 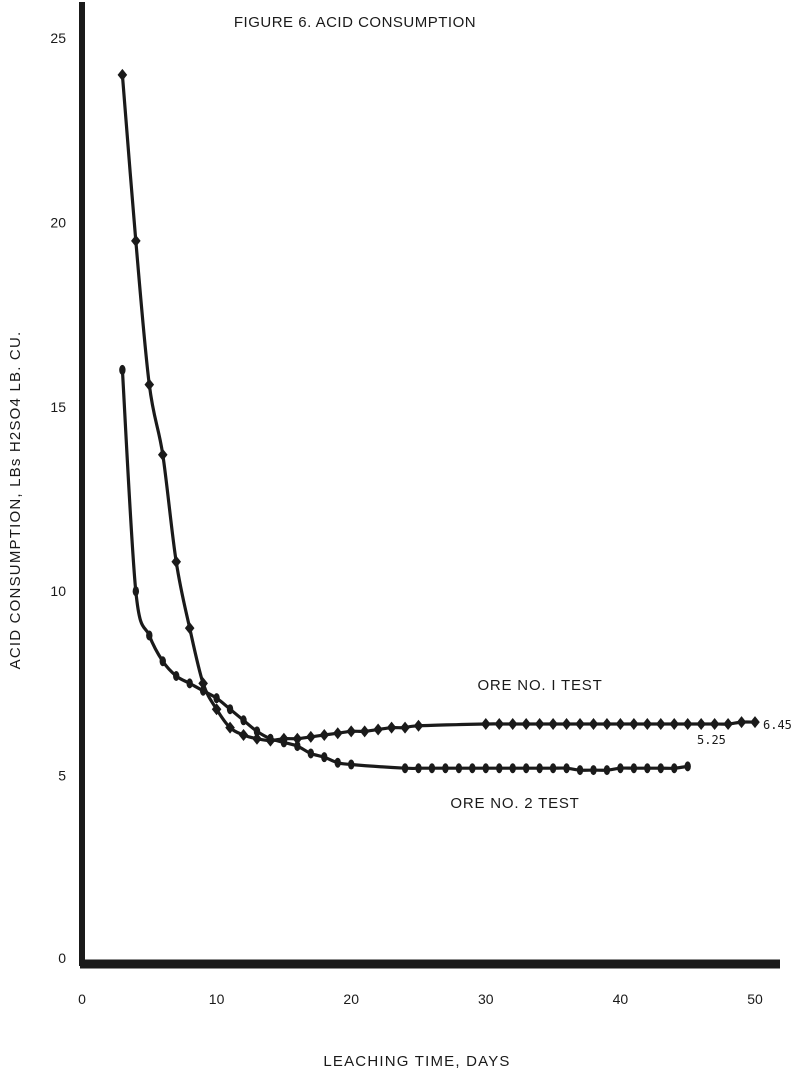 I want to click on series-label-ore-2: ORE NO. 2 TEST, so click(x=514, y=803).